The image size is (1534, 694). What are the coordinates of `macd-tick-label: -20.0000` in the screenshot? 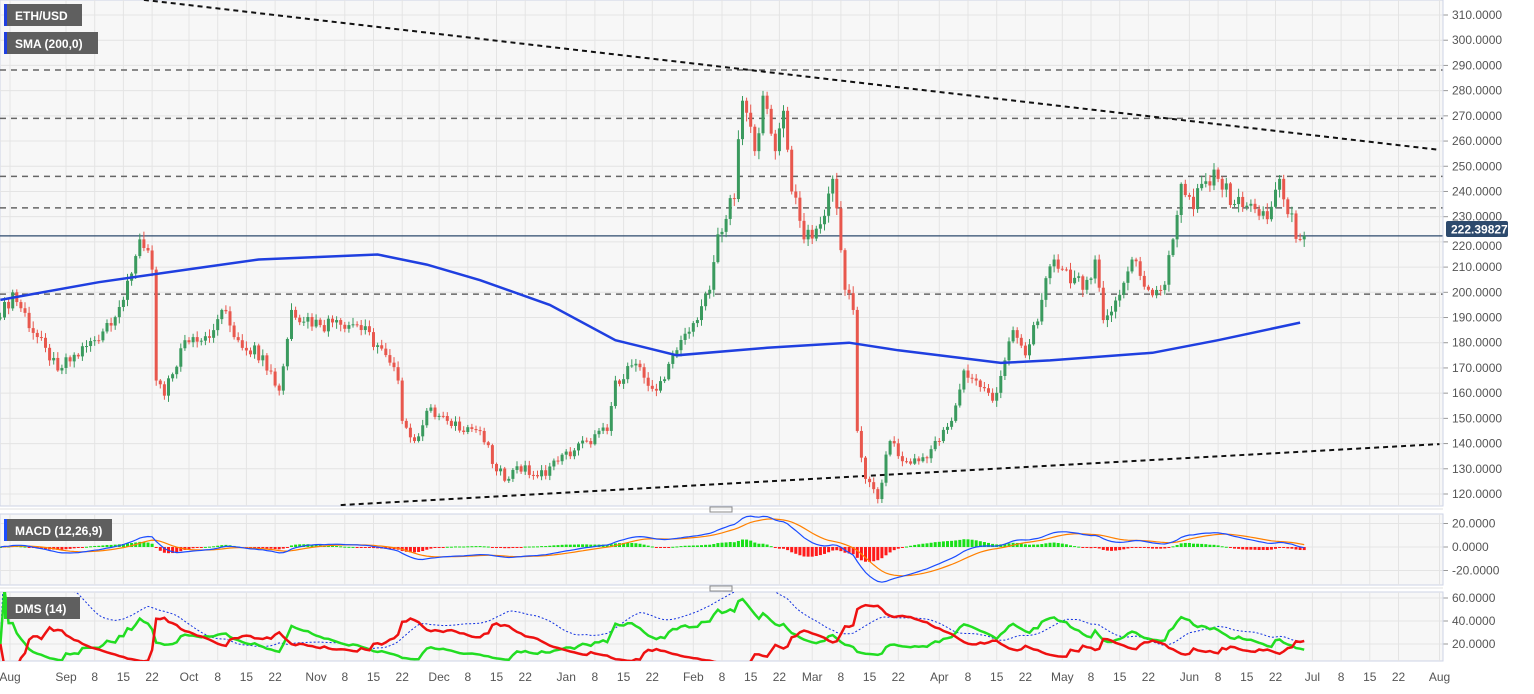 It's located at (1476, 571).